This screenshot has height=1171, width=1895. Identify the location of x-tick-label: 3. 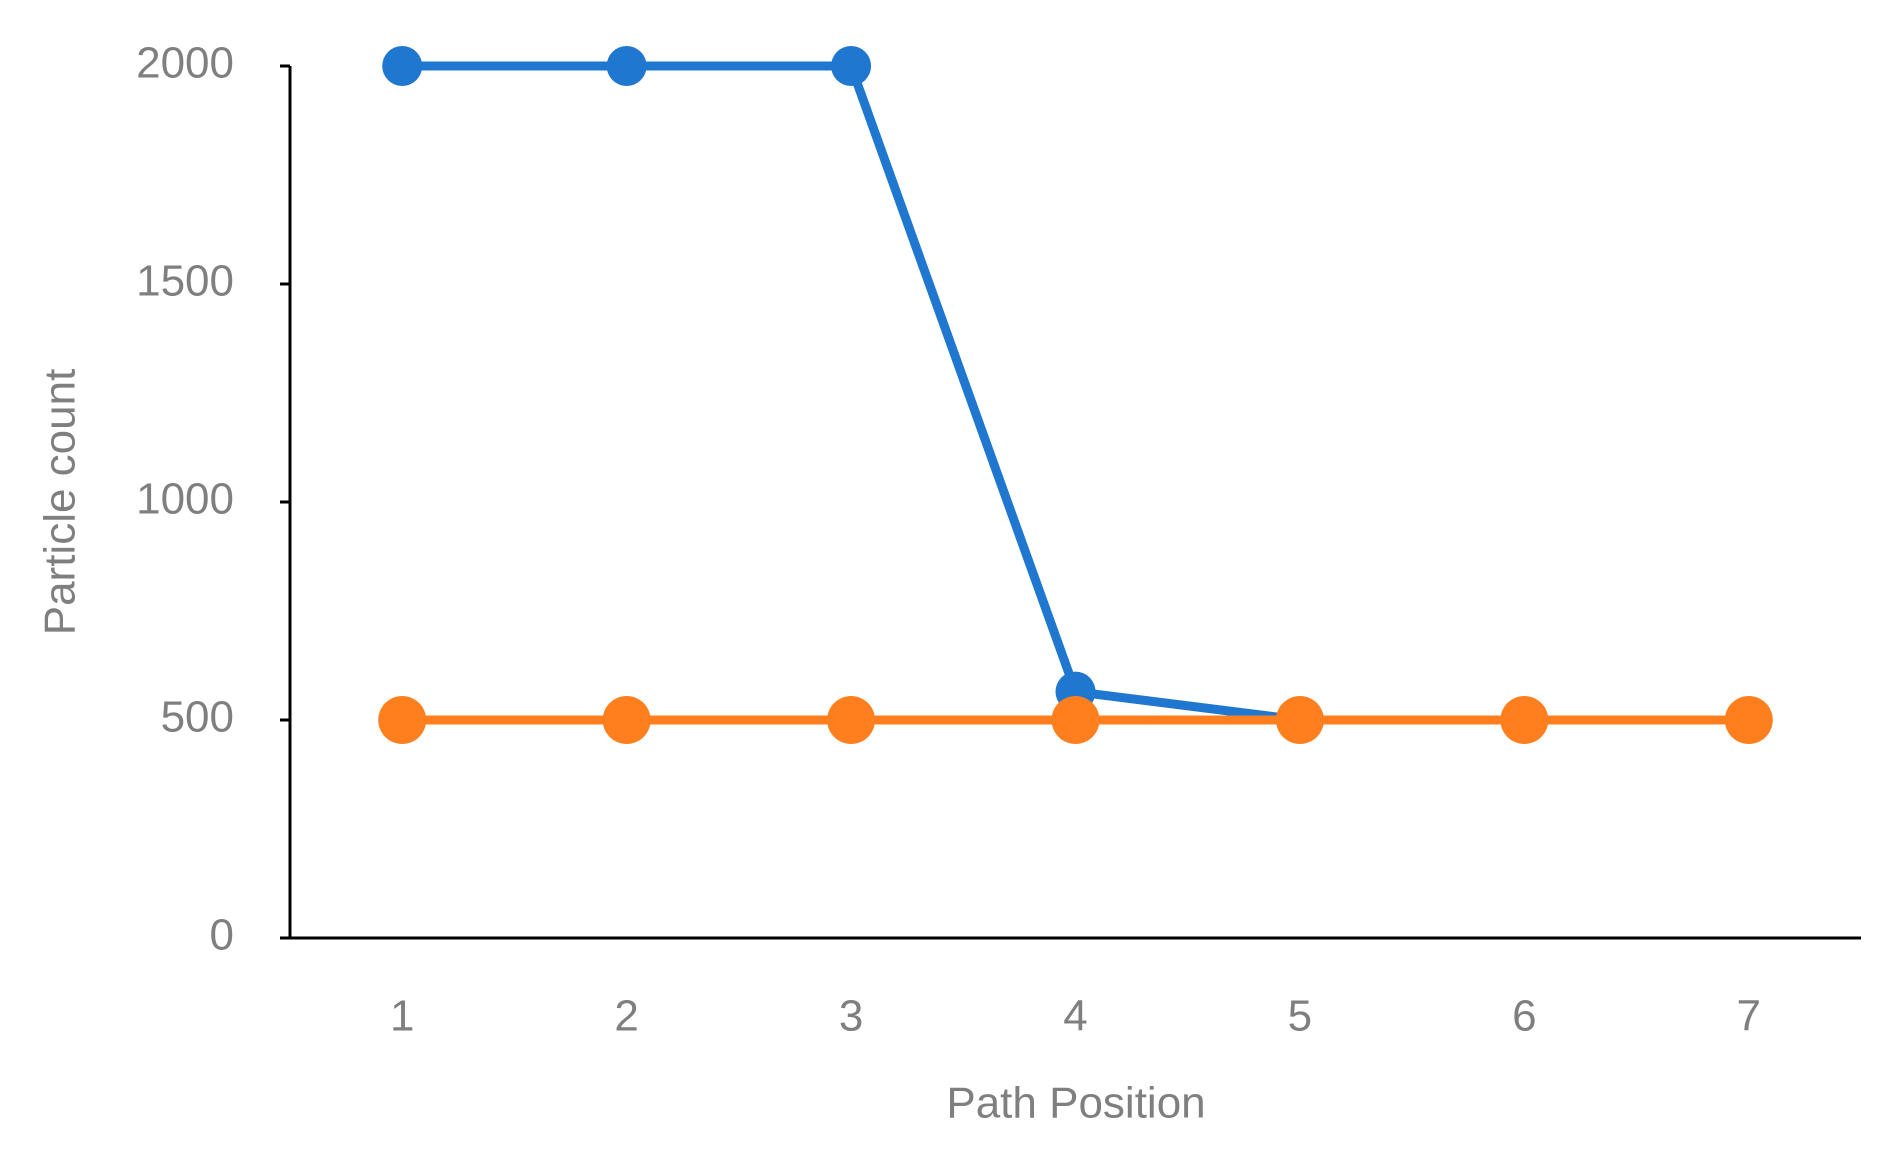
(851, 1016).